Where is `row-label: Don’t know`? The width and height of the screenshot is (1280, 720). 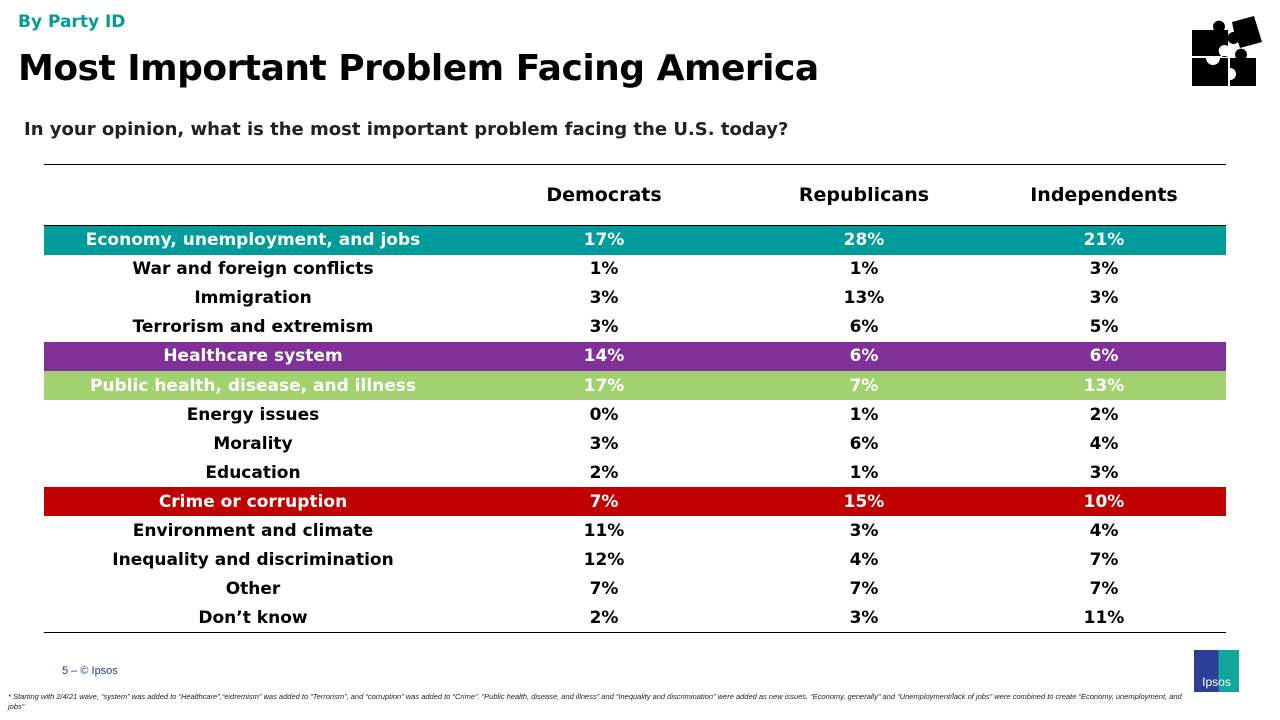
row-label: Don’t know is located at coordinates (253, 618).